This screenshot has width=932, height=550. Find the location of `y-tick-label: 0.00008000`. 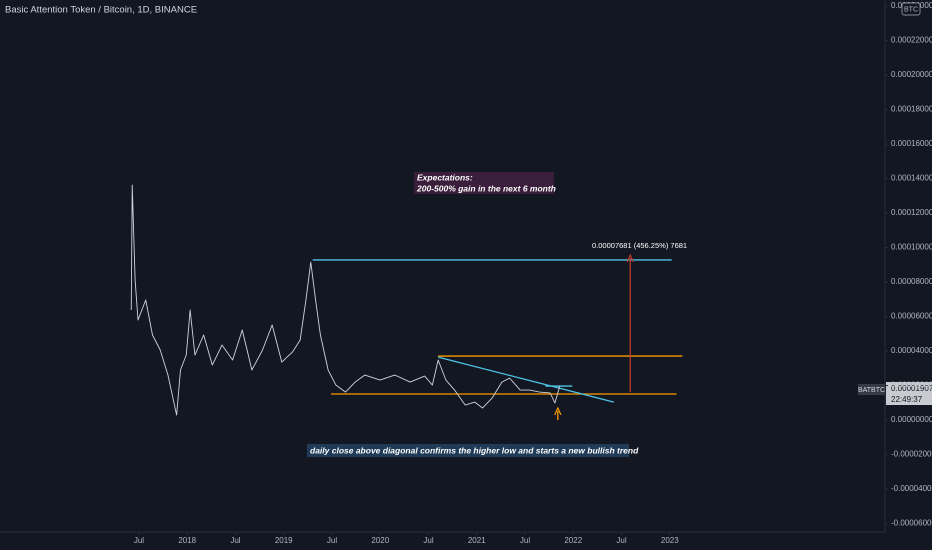

y-tick-label: 0.00008000 is located at coordinates (911, 281).